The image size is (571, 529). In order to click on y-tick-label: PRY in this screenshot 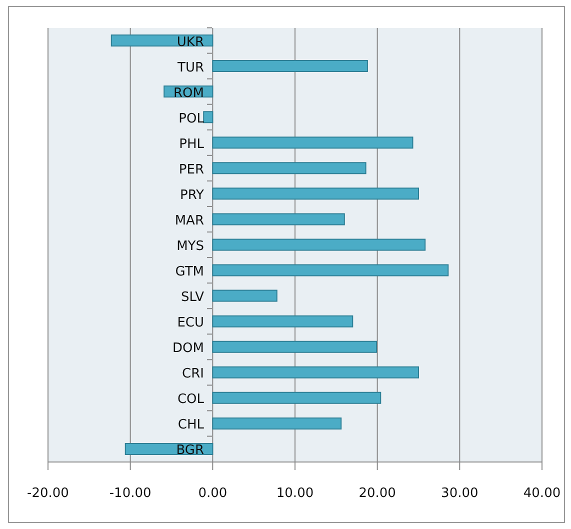, I will do `click(192, 195)`.